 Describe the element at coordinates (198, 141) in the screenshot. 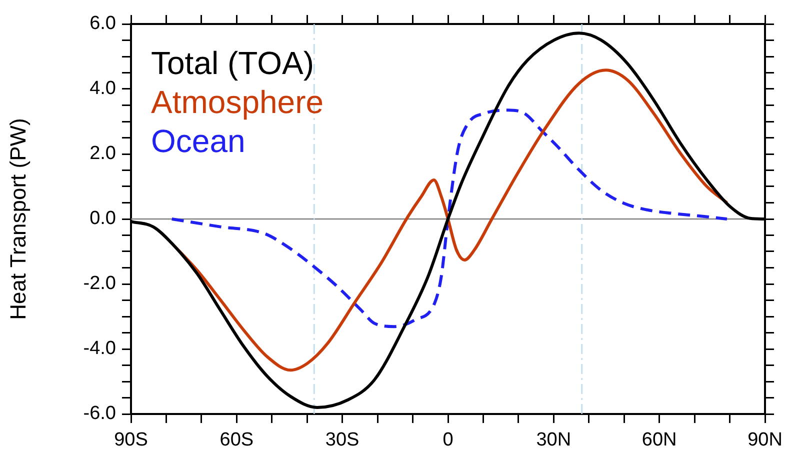

I see `series-label: Ocean` at that location.